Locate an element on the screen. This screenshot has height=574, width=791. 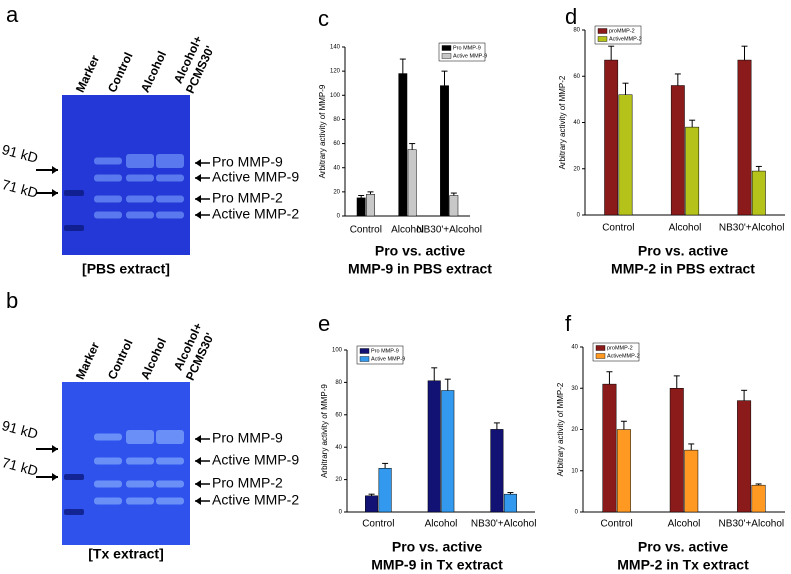
y-tick-label: 140 is located at coordinates (335, 48).